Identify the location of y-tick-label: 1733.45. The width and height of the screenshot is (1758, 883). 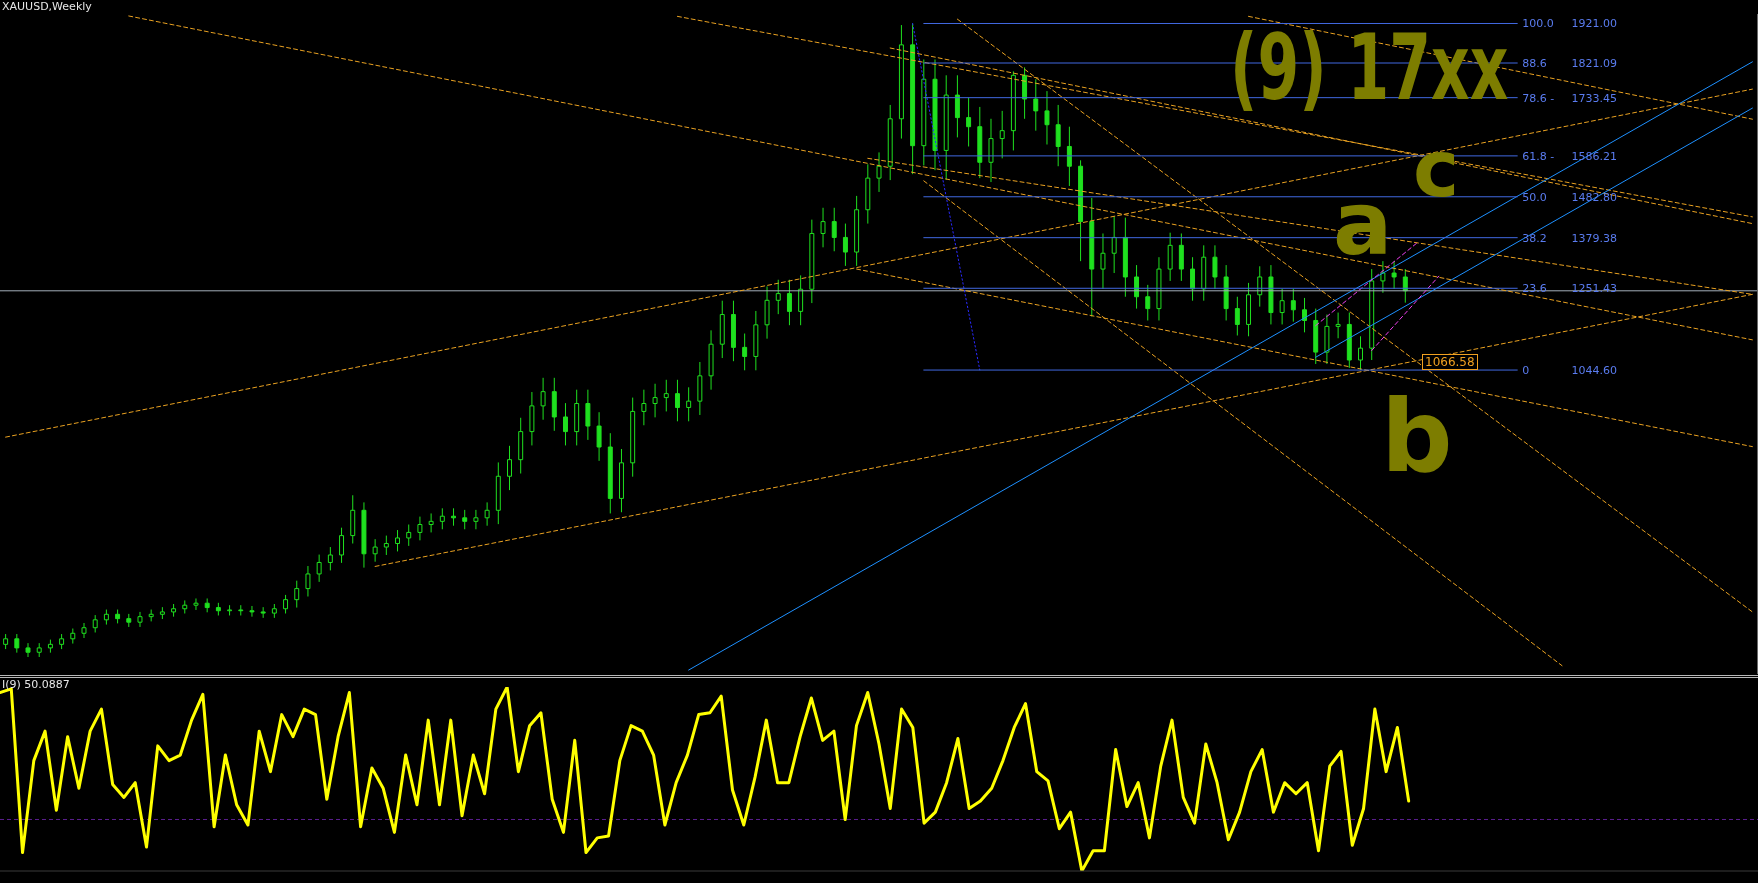
(1594, 98).